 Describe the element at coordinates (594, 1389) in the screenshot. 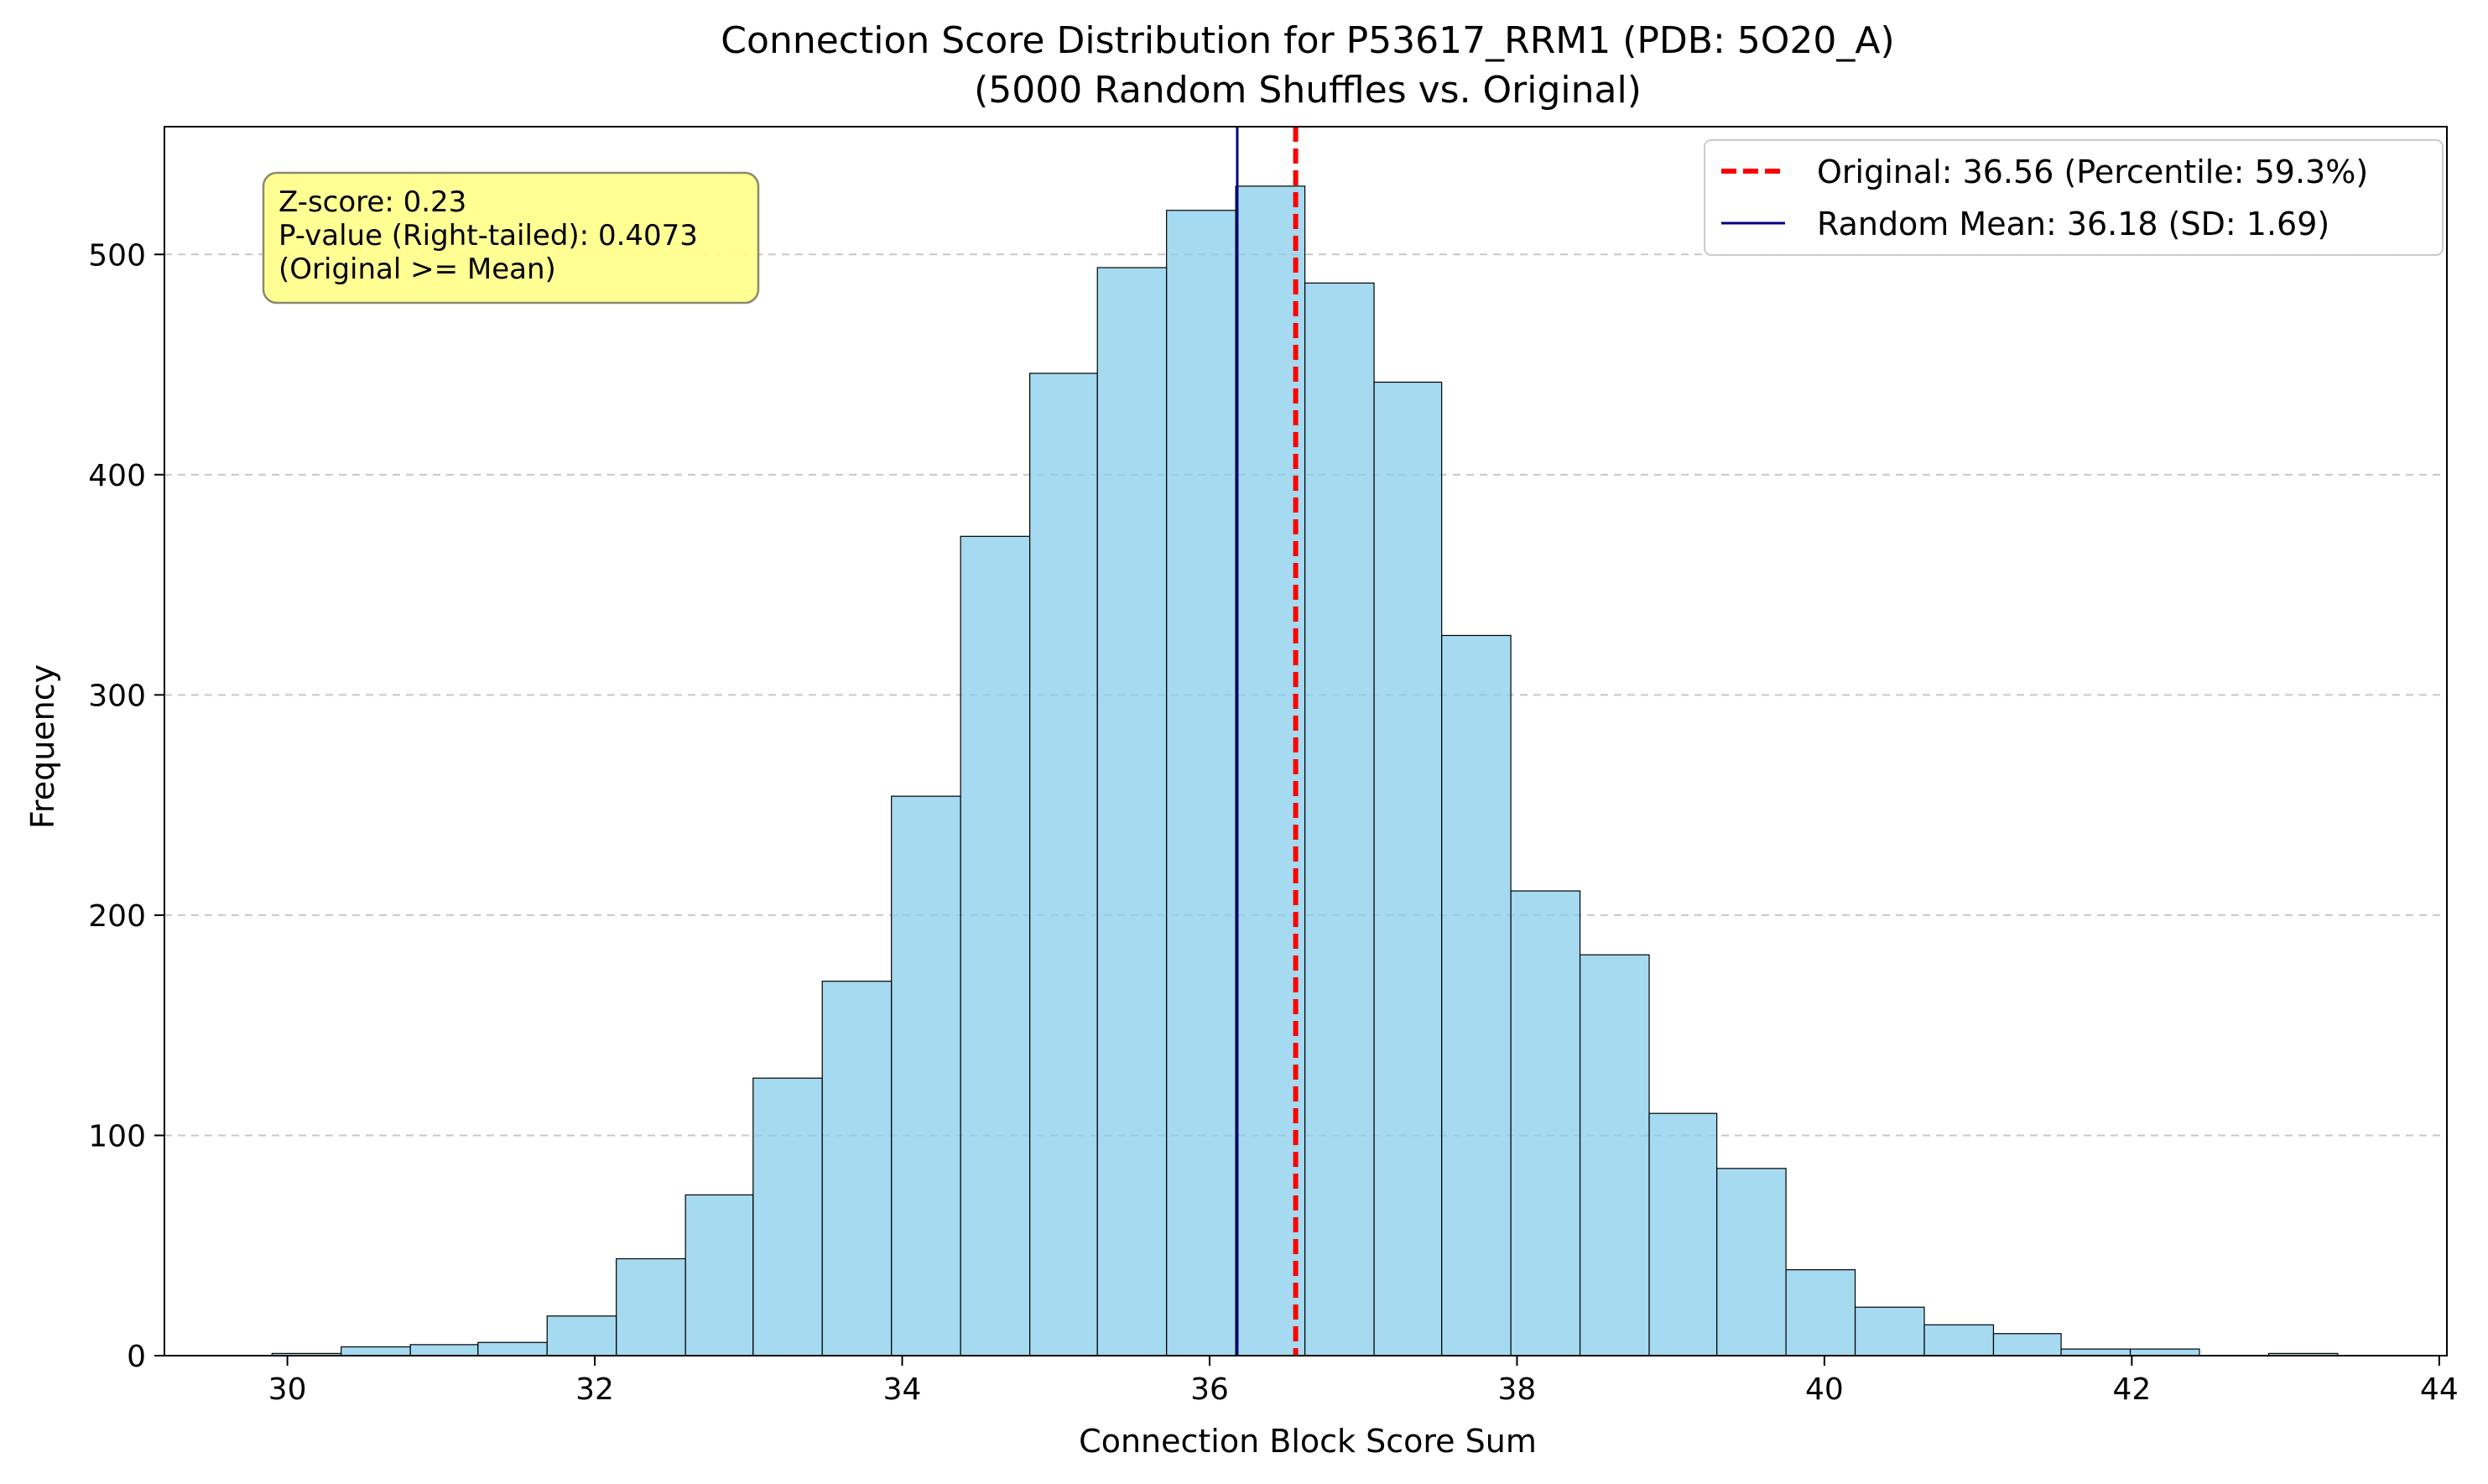

I see `x-tick-label: 32` at that location.